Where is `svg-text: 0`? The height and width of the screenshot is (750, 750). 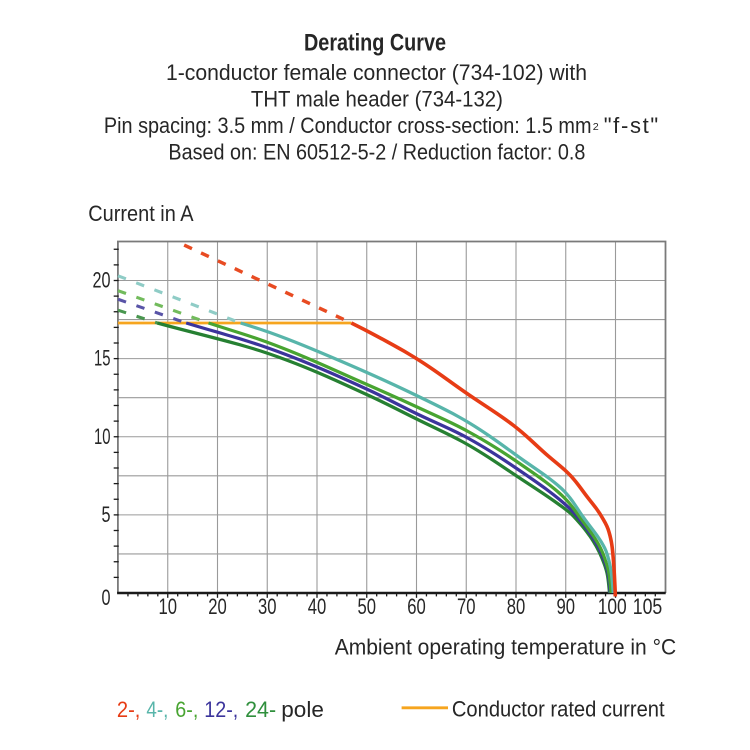 svg-text: 0 is located at coordinates (106, 597).